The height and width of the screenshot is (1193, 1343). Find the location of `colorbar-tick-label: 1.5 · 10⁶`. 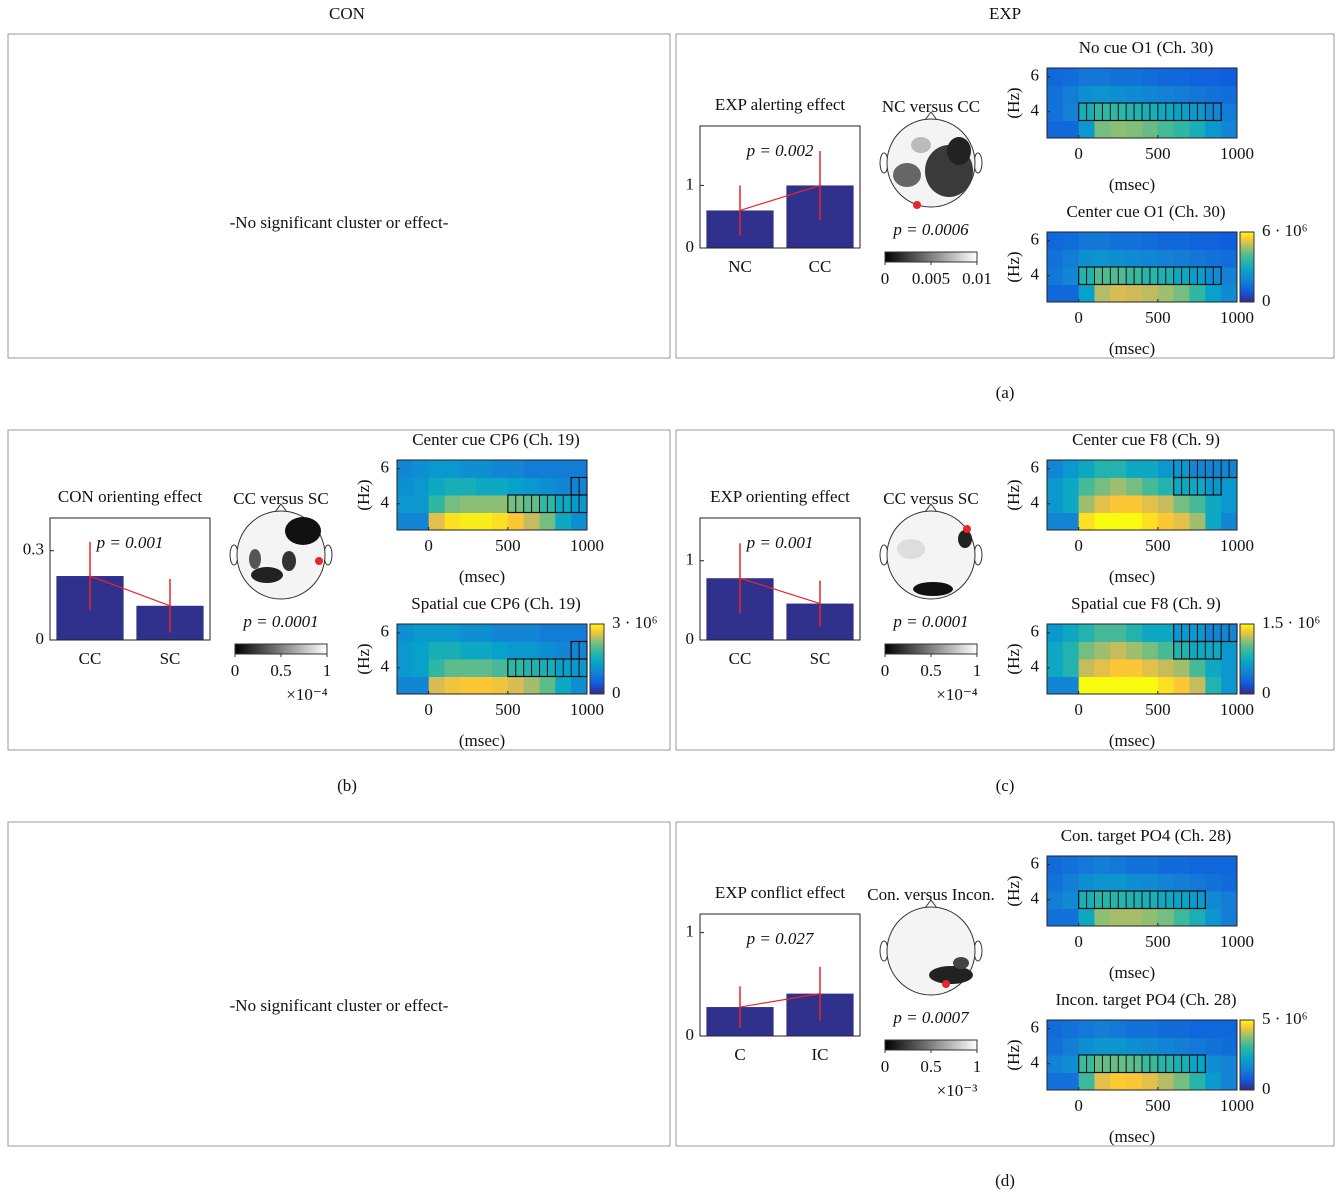

colorbar-tick-label: 1.5 · 10⁶ is located at coordinates (1291, 622).